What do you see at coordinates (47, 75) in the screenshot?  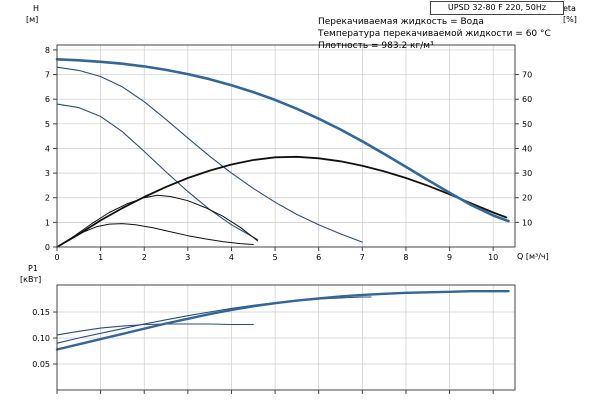 I see `y-tick-label: 7` at bounding box center [47, 75].